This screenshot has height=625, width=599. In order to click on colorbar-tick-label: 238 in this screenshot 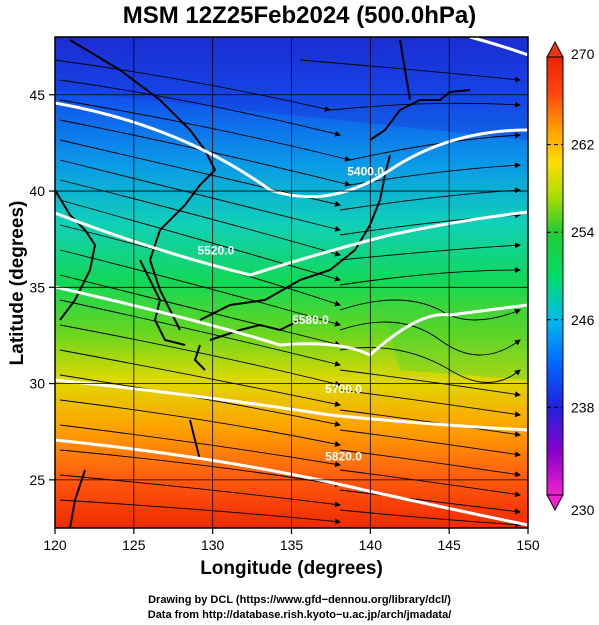, I will do `click(583, 407)`.